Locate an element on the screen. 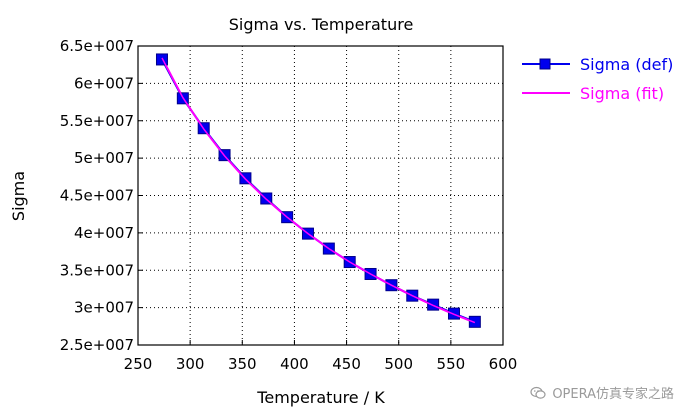 The height and width of the screenshot is (420, 694). watermark-text: OPERA仿真专家之路 is located at coordinates (613, 394).